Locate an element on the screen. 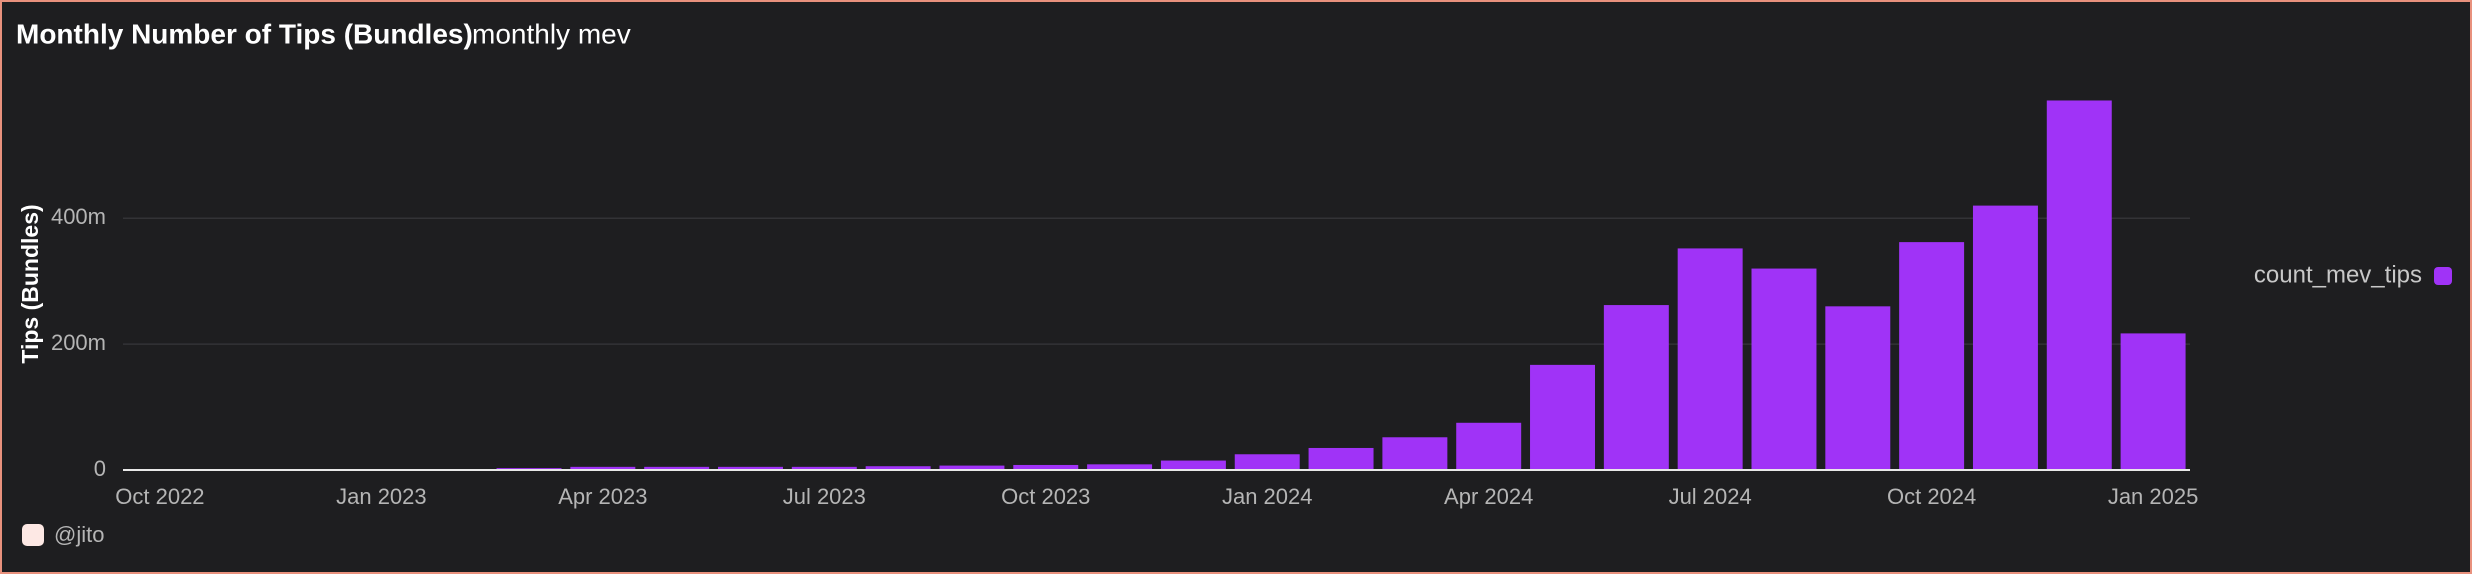 The height and width of the screenshot is (574, 2472). x-tick-label: Jan 2025 is located at coordinates (2153, 496).